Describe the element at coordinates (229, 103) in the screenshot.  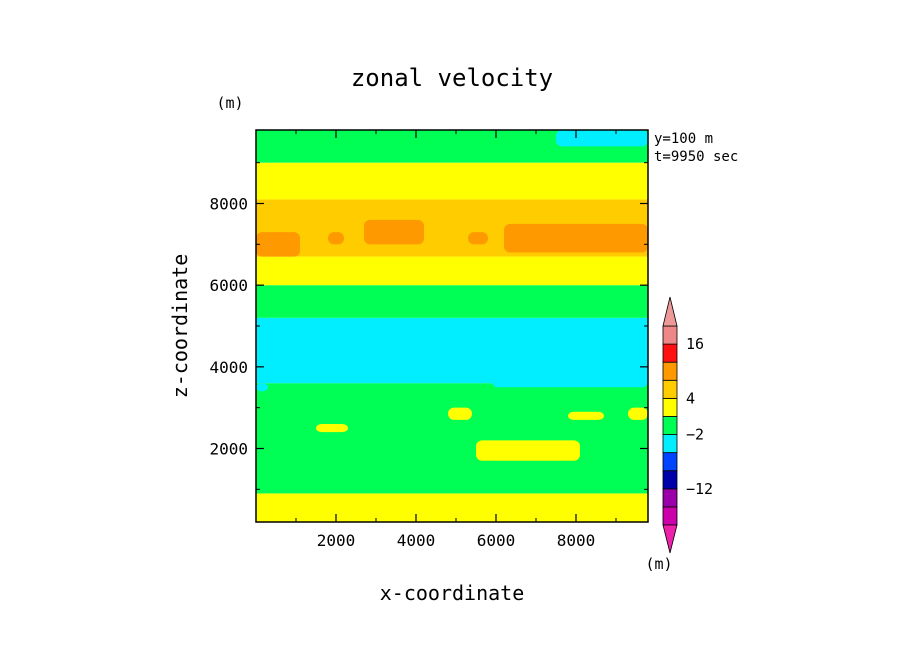
I see `y-axis-unit: (m)` at that location.